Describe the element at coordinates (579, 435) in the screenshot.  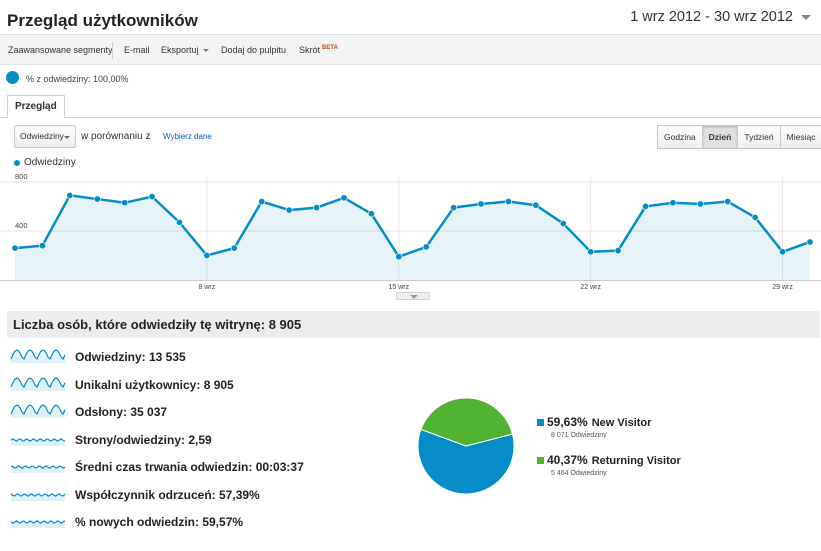
I see `legend-sub: 8 071 Odwiedziny` at that location.